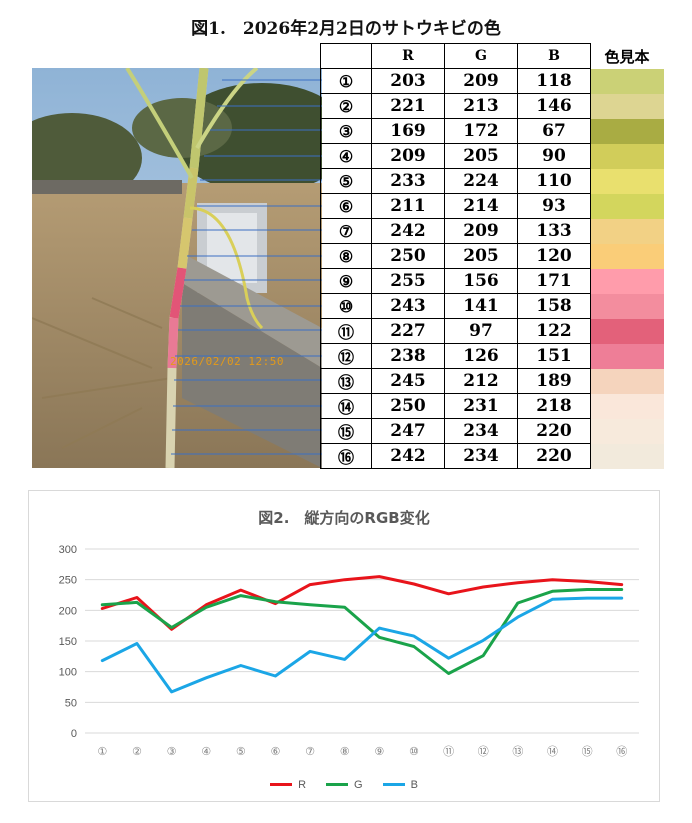 The width and height of the screenshot is (692, 823). What do you see at coordinates (554, 406) in the screenshot?
I see `row-b-value: 218` at bounding box center [554, 406].